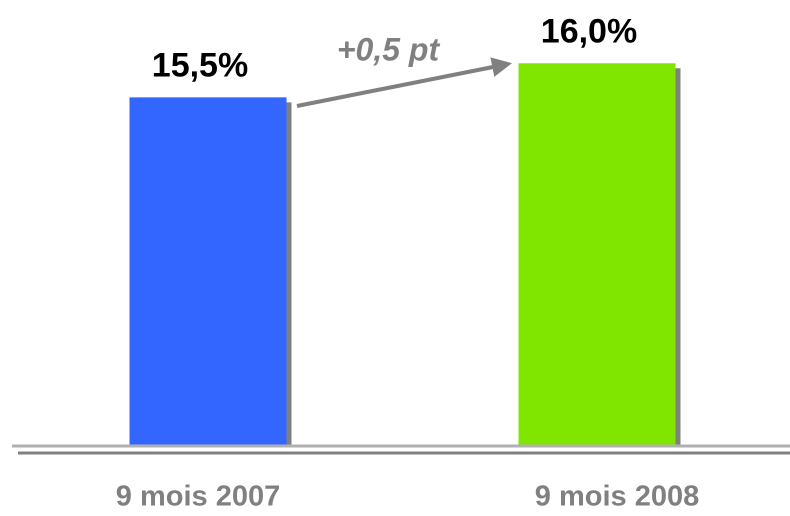  Describe the element at coordinates (198, 497) in the screenshot. I see `x-tick-label: 9 mois 2007` at that location.